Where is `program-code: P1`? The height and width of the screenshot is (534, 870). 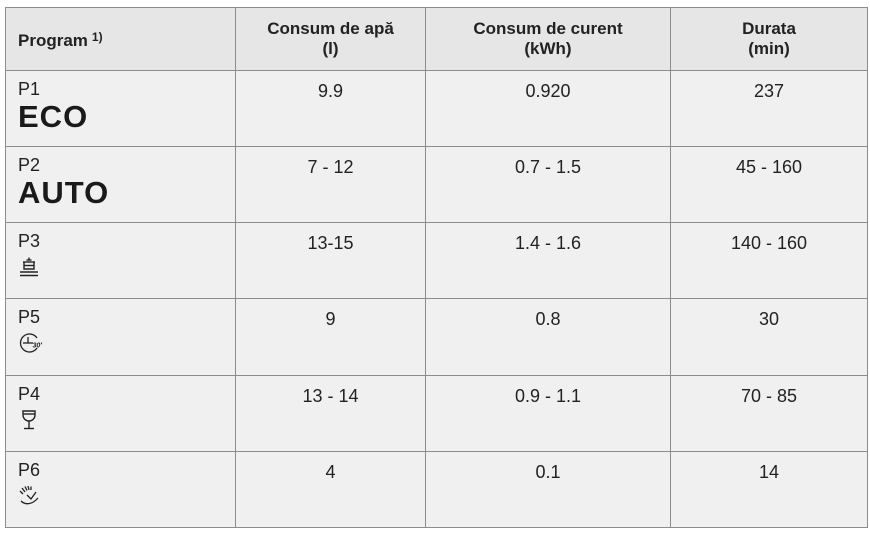
program-code: P1 is located at coordinates (29, 89).